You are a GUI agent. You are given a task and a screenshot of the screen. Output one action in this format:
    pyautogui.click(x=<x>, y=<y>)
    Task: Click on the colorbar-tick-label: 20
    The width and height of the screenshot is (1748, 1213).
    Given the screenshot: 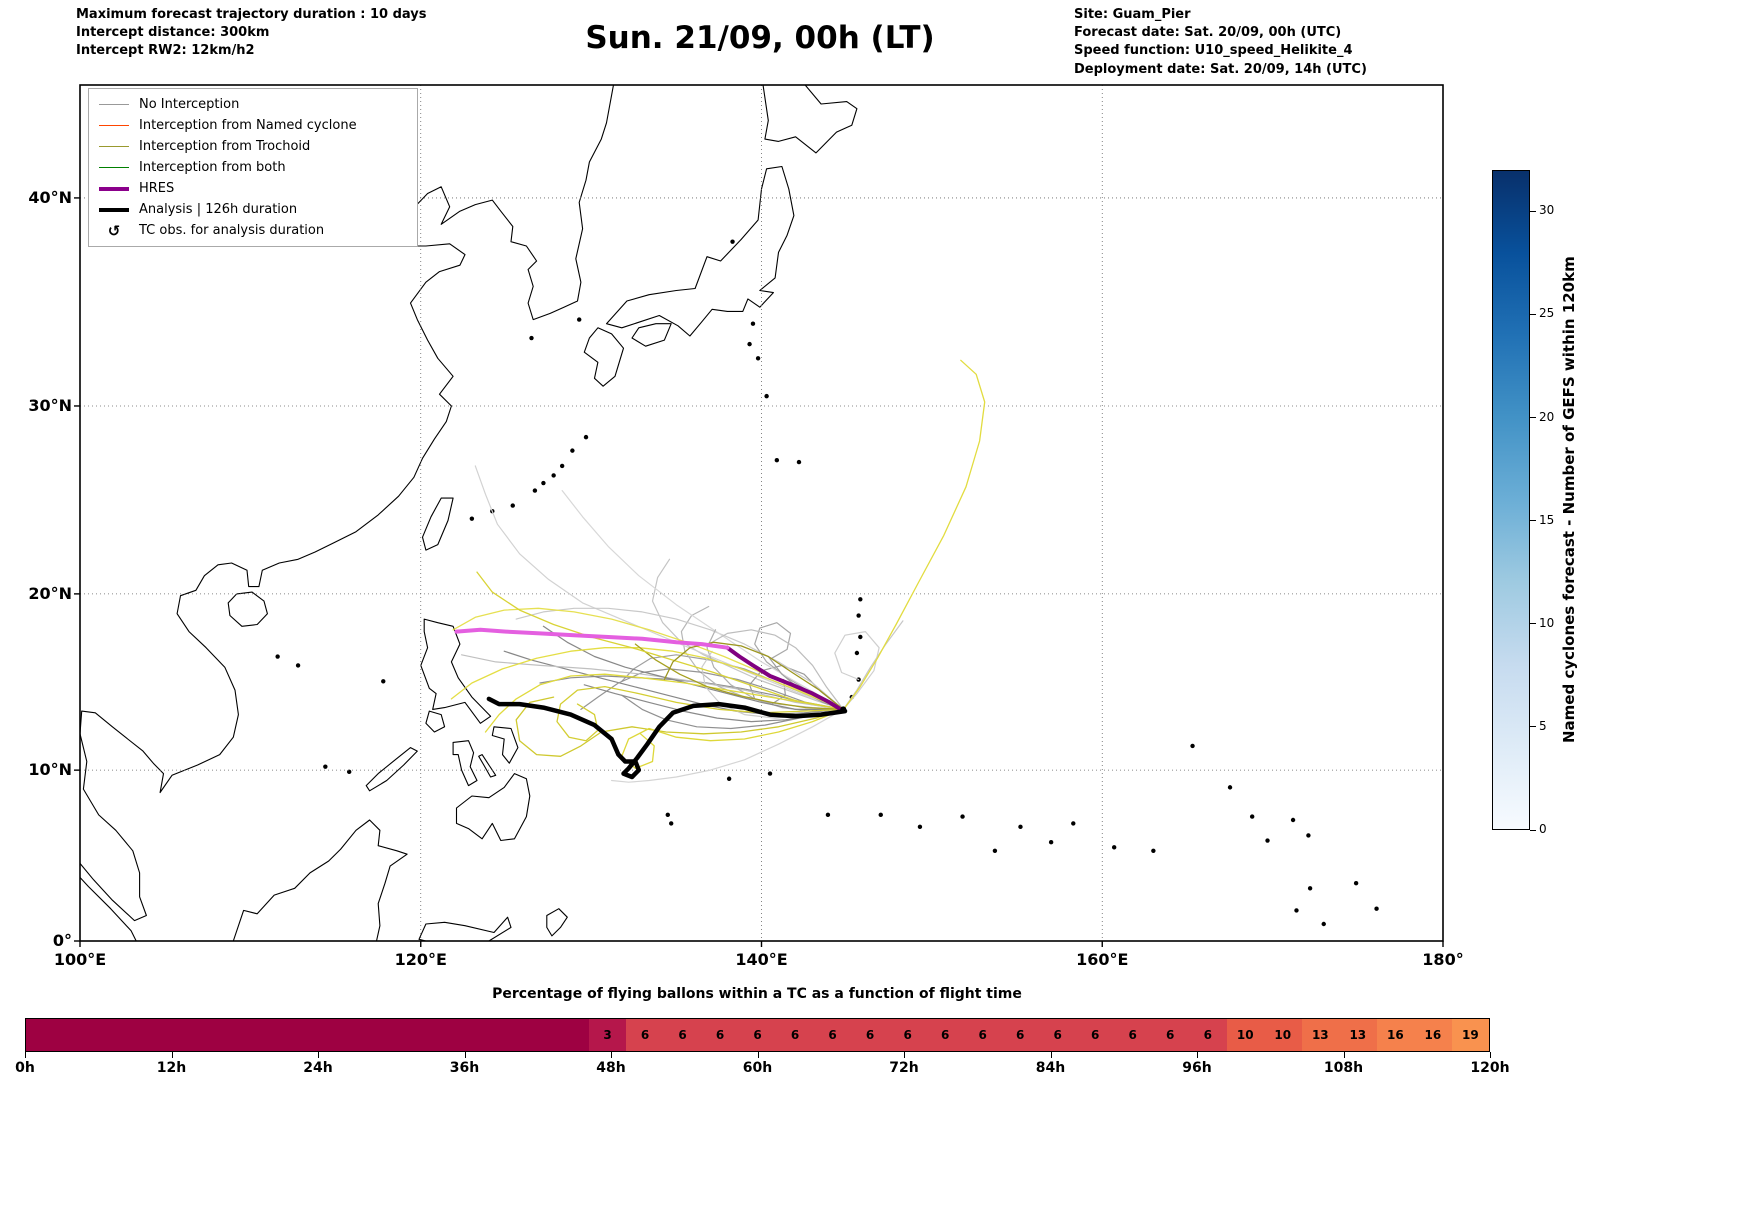 What is the action you would take?
    pyautogui.click(x=1547, y=416)
    